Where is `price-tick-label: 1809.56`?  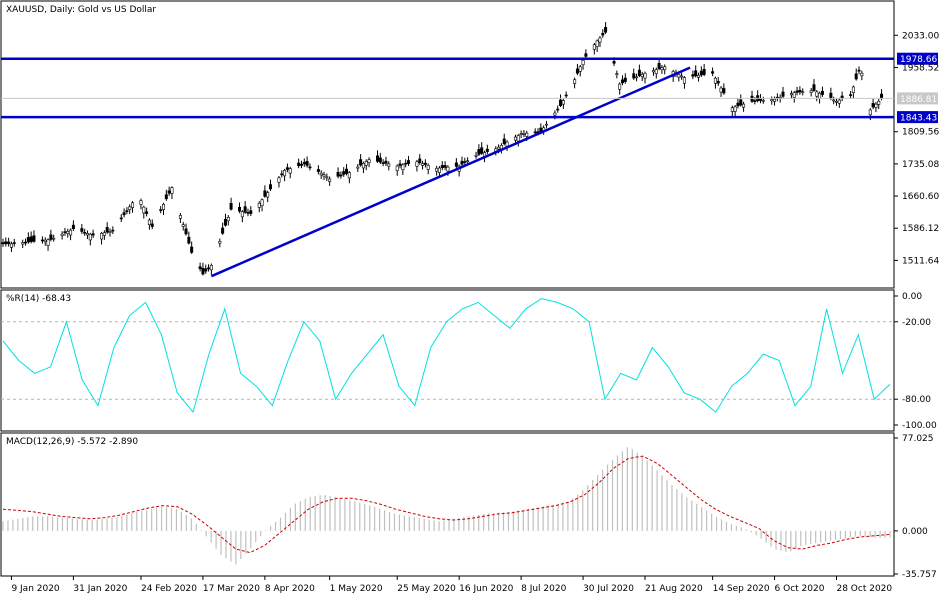
price-tick-label: 1809.56 is located at coordinates (920, 133).